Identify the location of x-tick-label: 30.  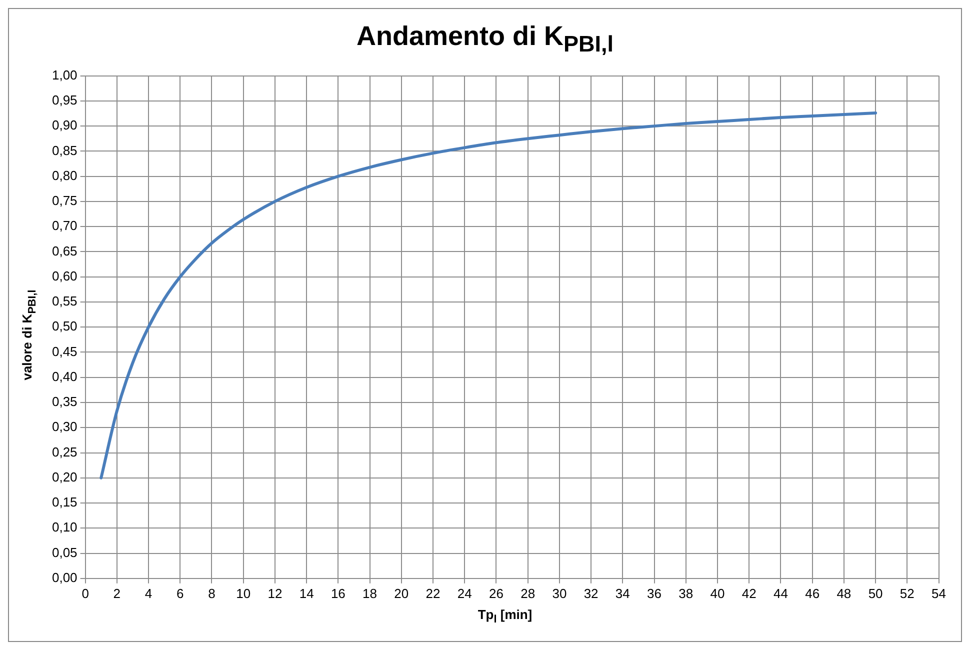
(559, 593).